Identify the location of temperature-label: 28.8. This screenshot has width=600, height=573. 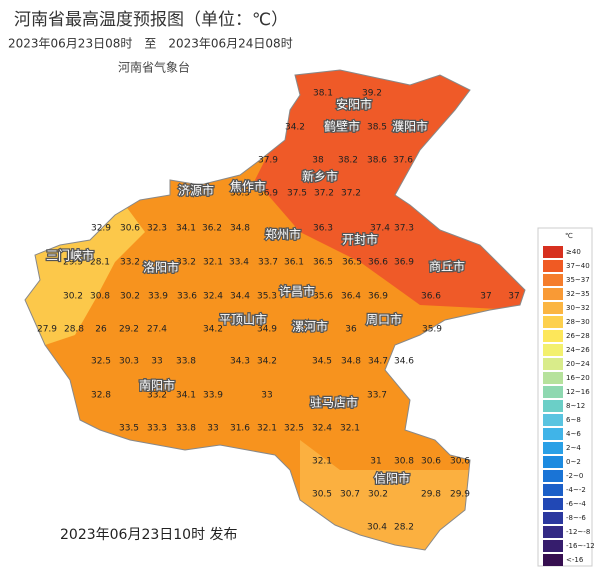
(74, 330).